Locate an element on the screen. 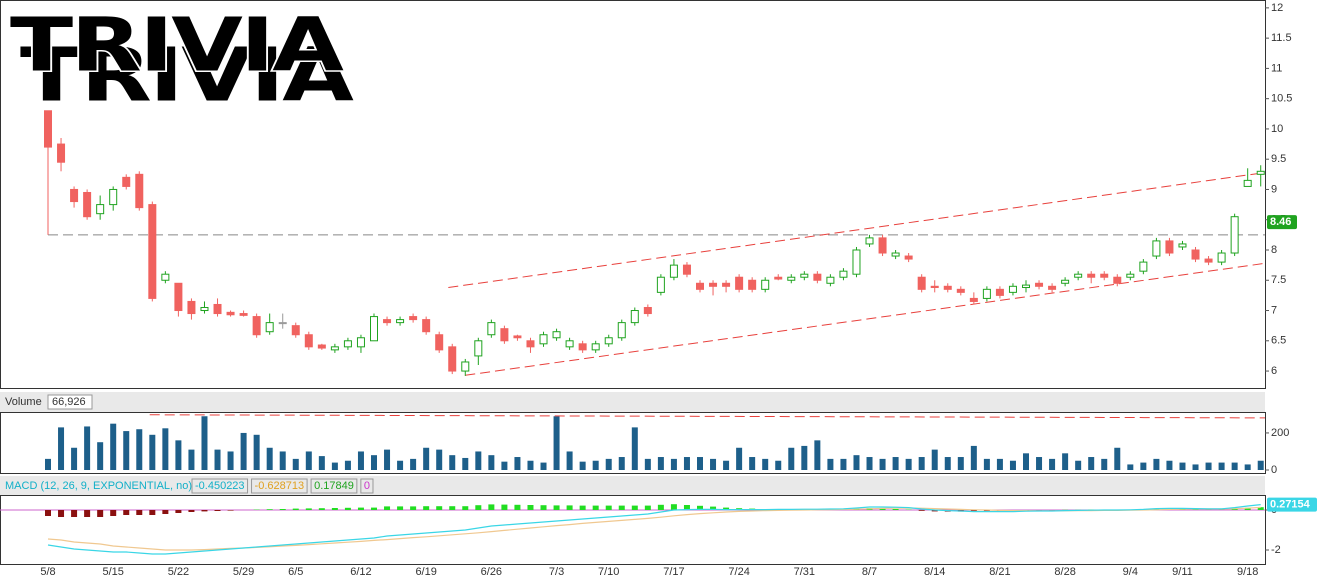 The height and width of the screenshot is (579, 1318). y-tick-label: 9.5 is located at coordinates (1278, 159).